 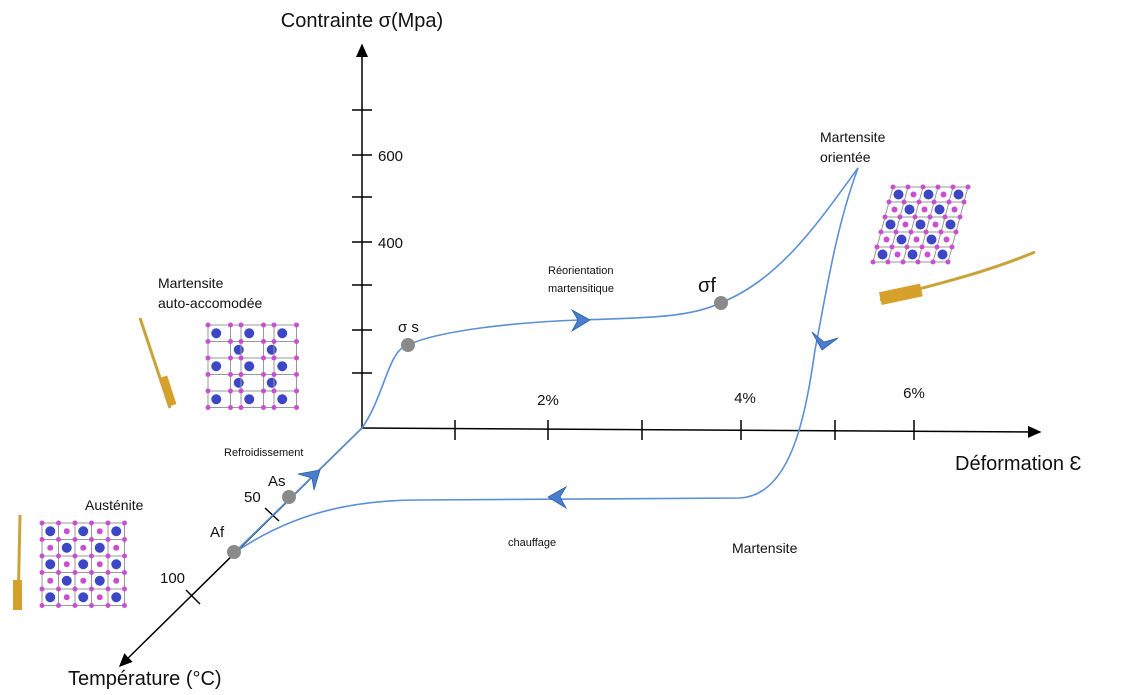 What do you see at coordinates (145, 679) in the screenshot?
I see `temperature-label: Température (°C)` at bounding box center [145, 679].